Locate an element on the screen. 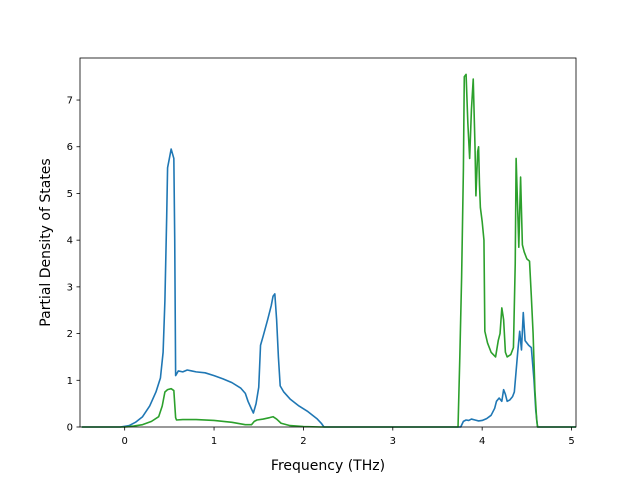 The width and height of the screenshot is (640, 480). y-tick-label: 1 is located at coordinates (70, 381).